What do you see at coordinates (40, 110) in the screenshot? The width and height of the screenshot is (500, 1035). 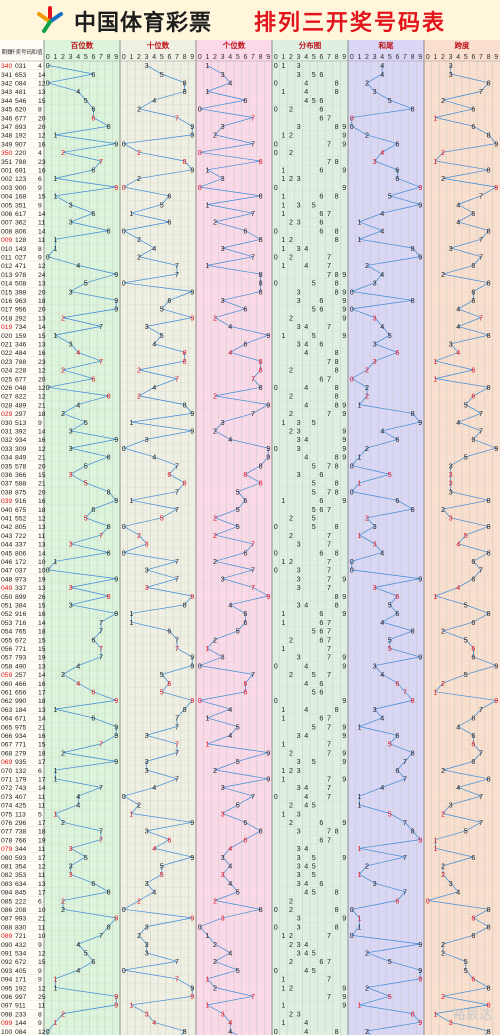 I see `sum-cell: 8` at bounding box center [40, 110].